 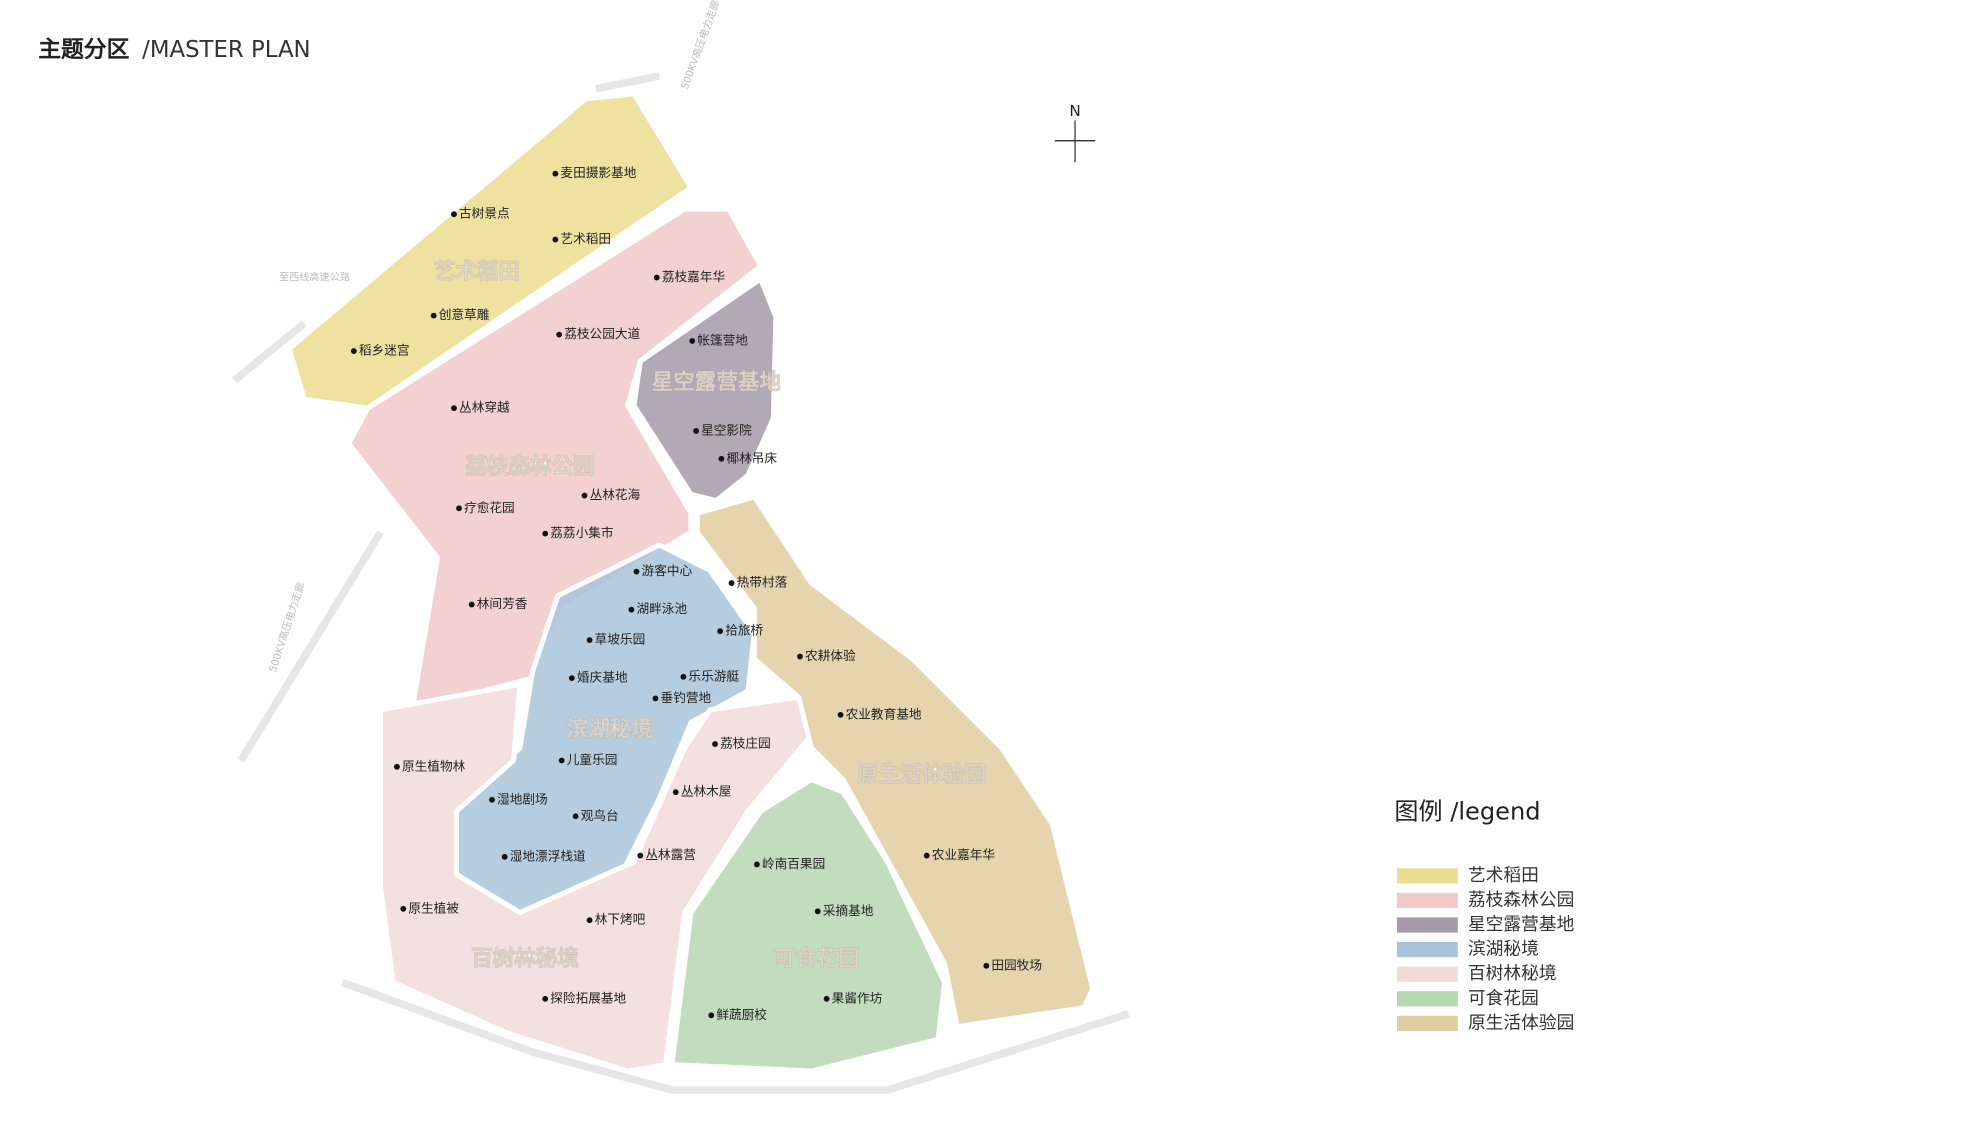 What do you see at coordinates (484, 407) in the screenshot?
I see `point-label: 丛林穿越` at bounding box center [484, 407].